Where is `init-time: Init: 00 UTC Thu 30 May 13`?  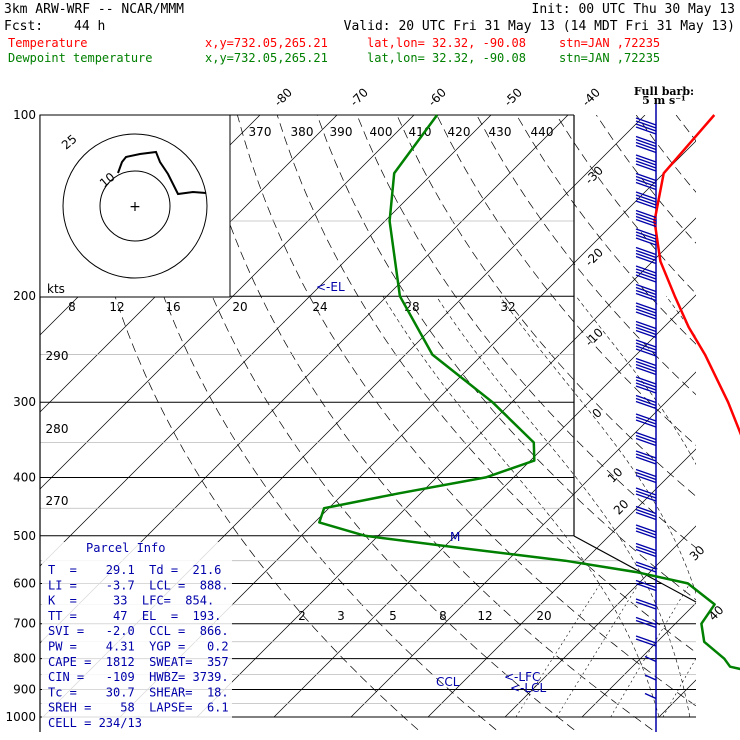
init-time: Init: 00 UTC Thu 30 May 13 is located at coordinates (634, 9).